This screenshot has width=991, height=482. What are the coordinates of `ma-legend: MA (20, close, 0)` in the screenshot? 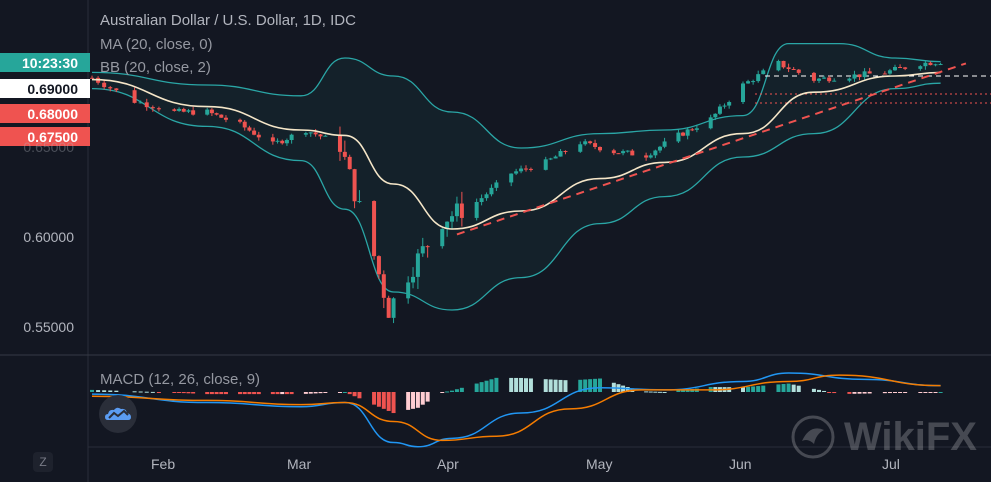 It's located at (156, 44).